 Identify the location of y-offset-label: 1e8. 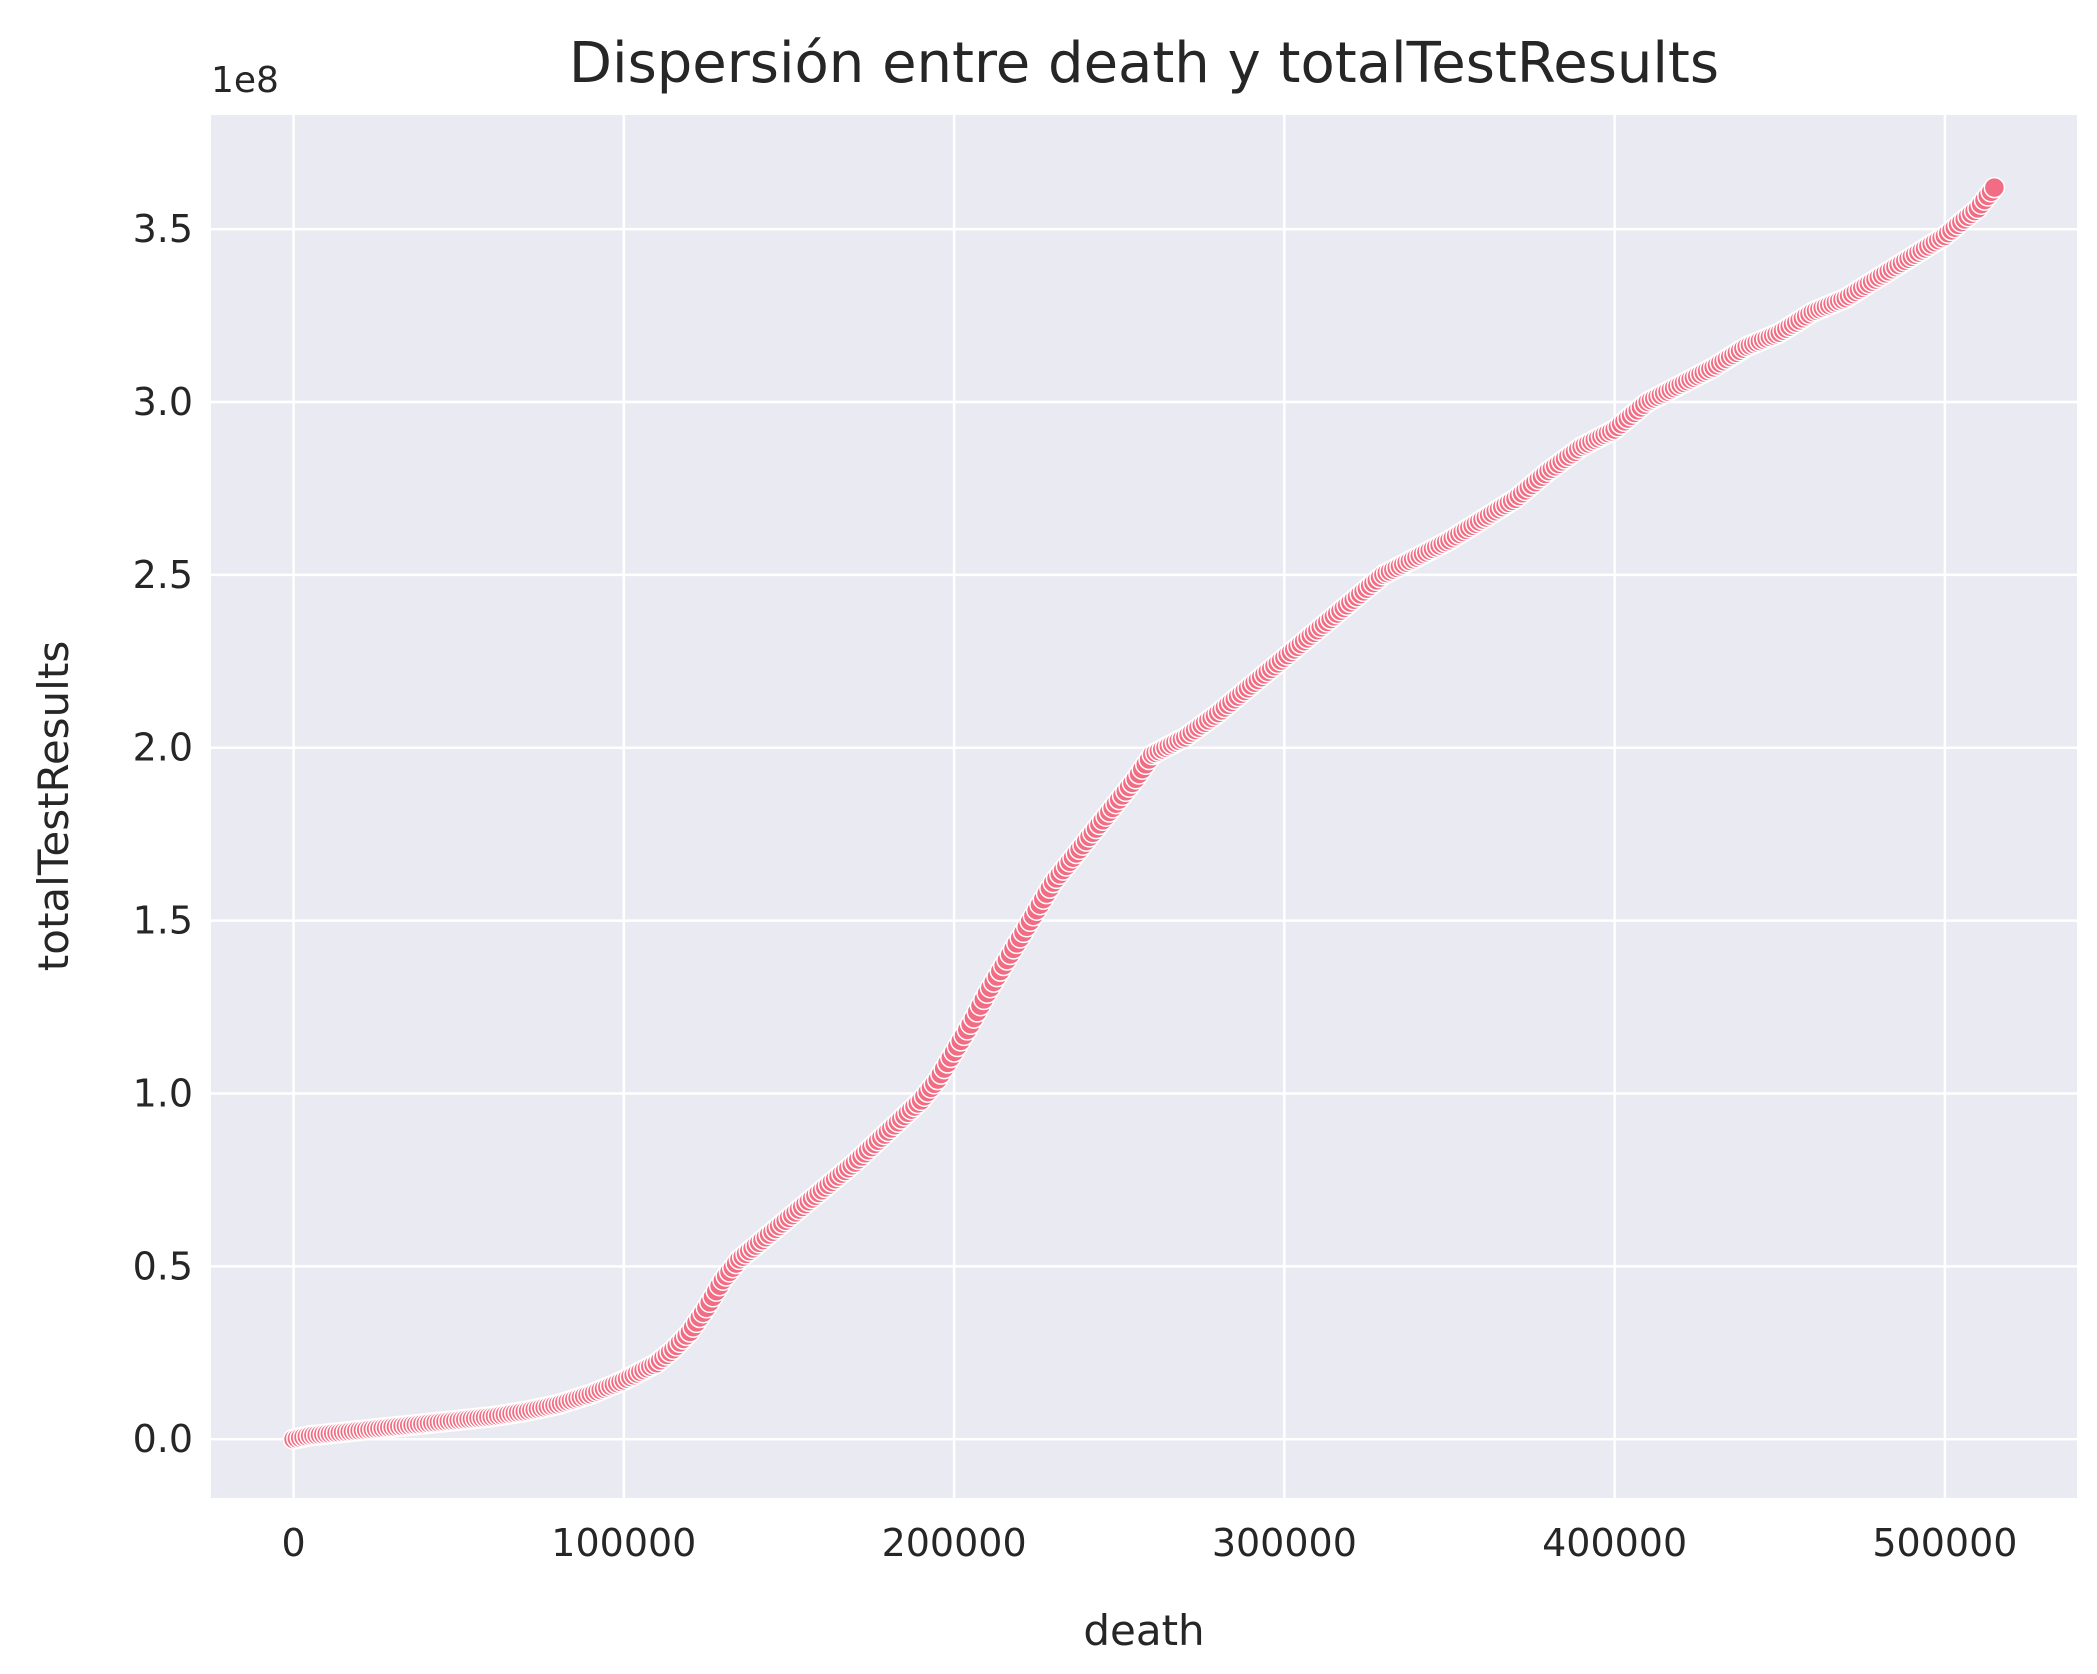
(245, 80).